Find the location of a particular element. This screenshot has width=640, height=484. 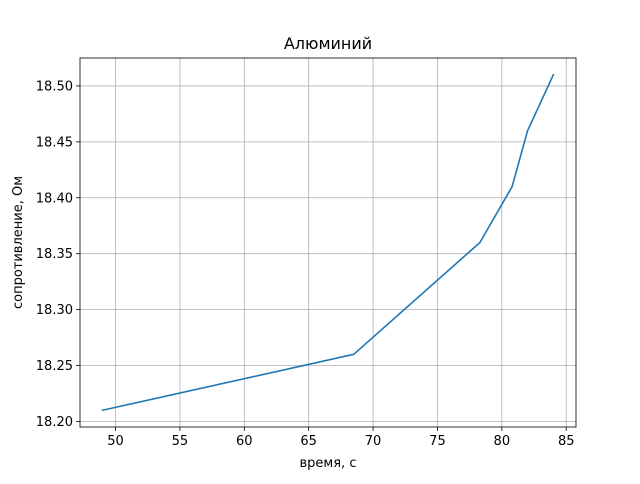

chart-title: Алюминий is located at coordinates (328, 43).